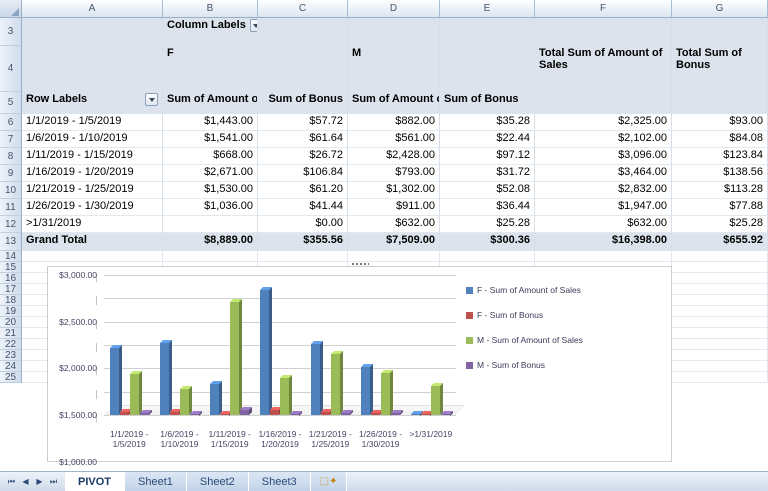  I want to click on f-sales-value: $2,671.00, so click(210, 173).